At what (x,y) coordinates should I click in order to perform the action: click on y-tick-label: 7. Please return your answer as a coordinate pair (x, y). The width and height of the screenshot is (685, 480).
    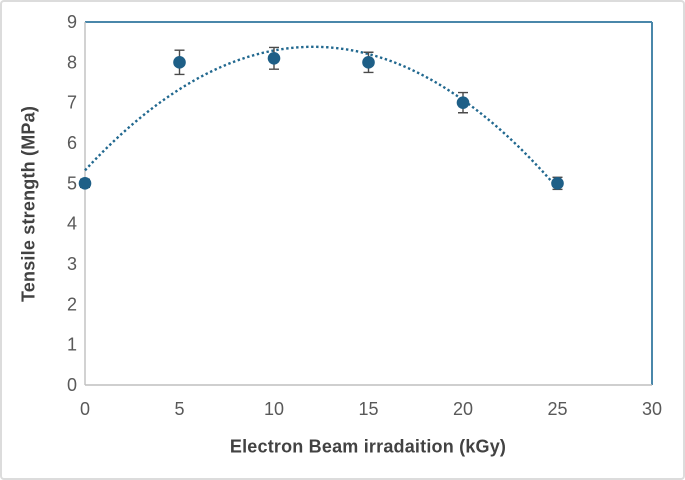
    Looking at the image, I should click on (72, 103).